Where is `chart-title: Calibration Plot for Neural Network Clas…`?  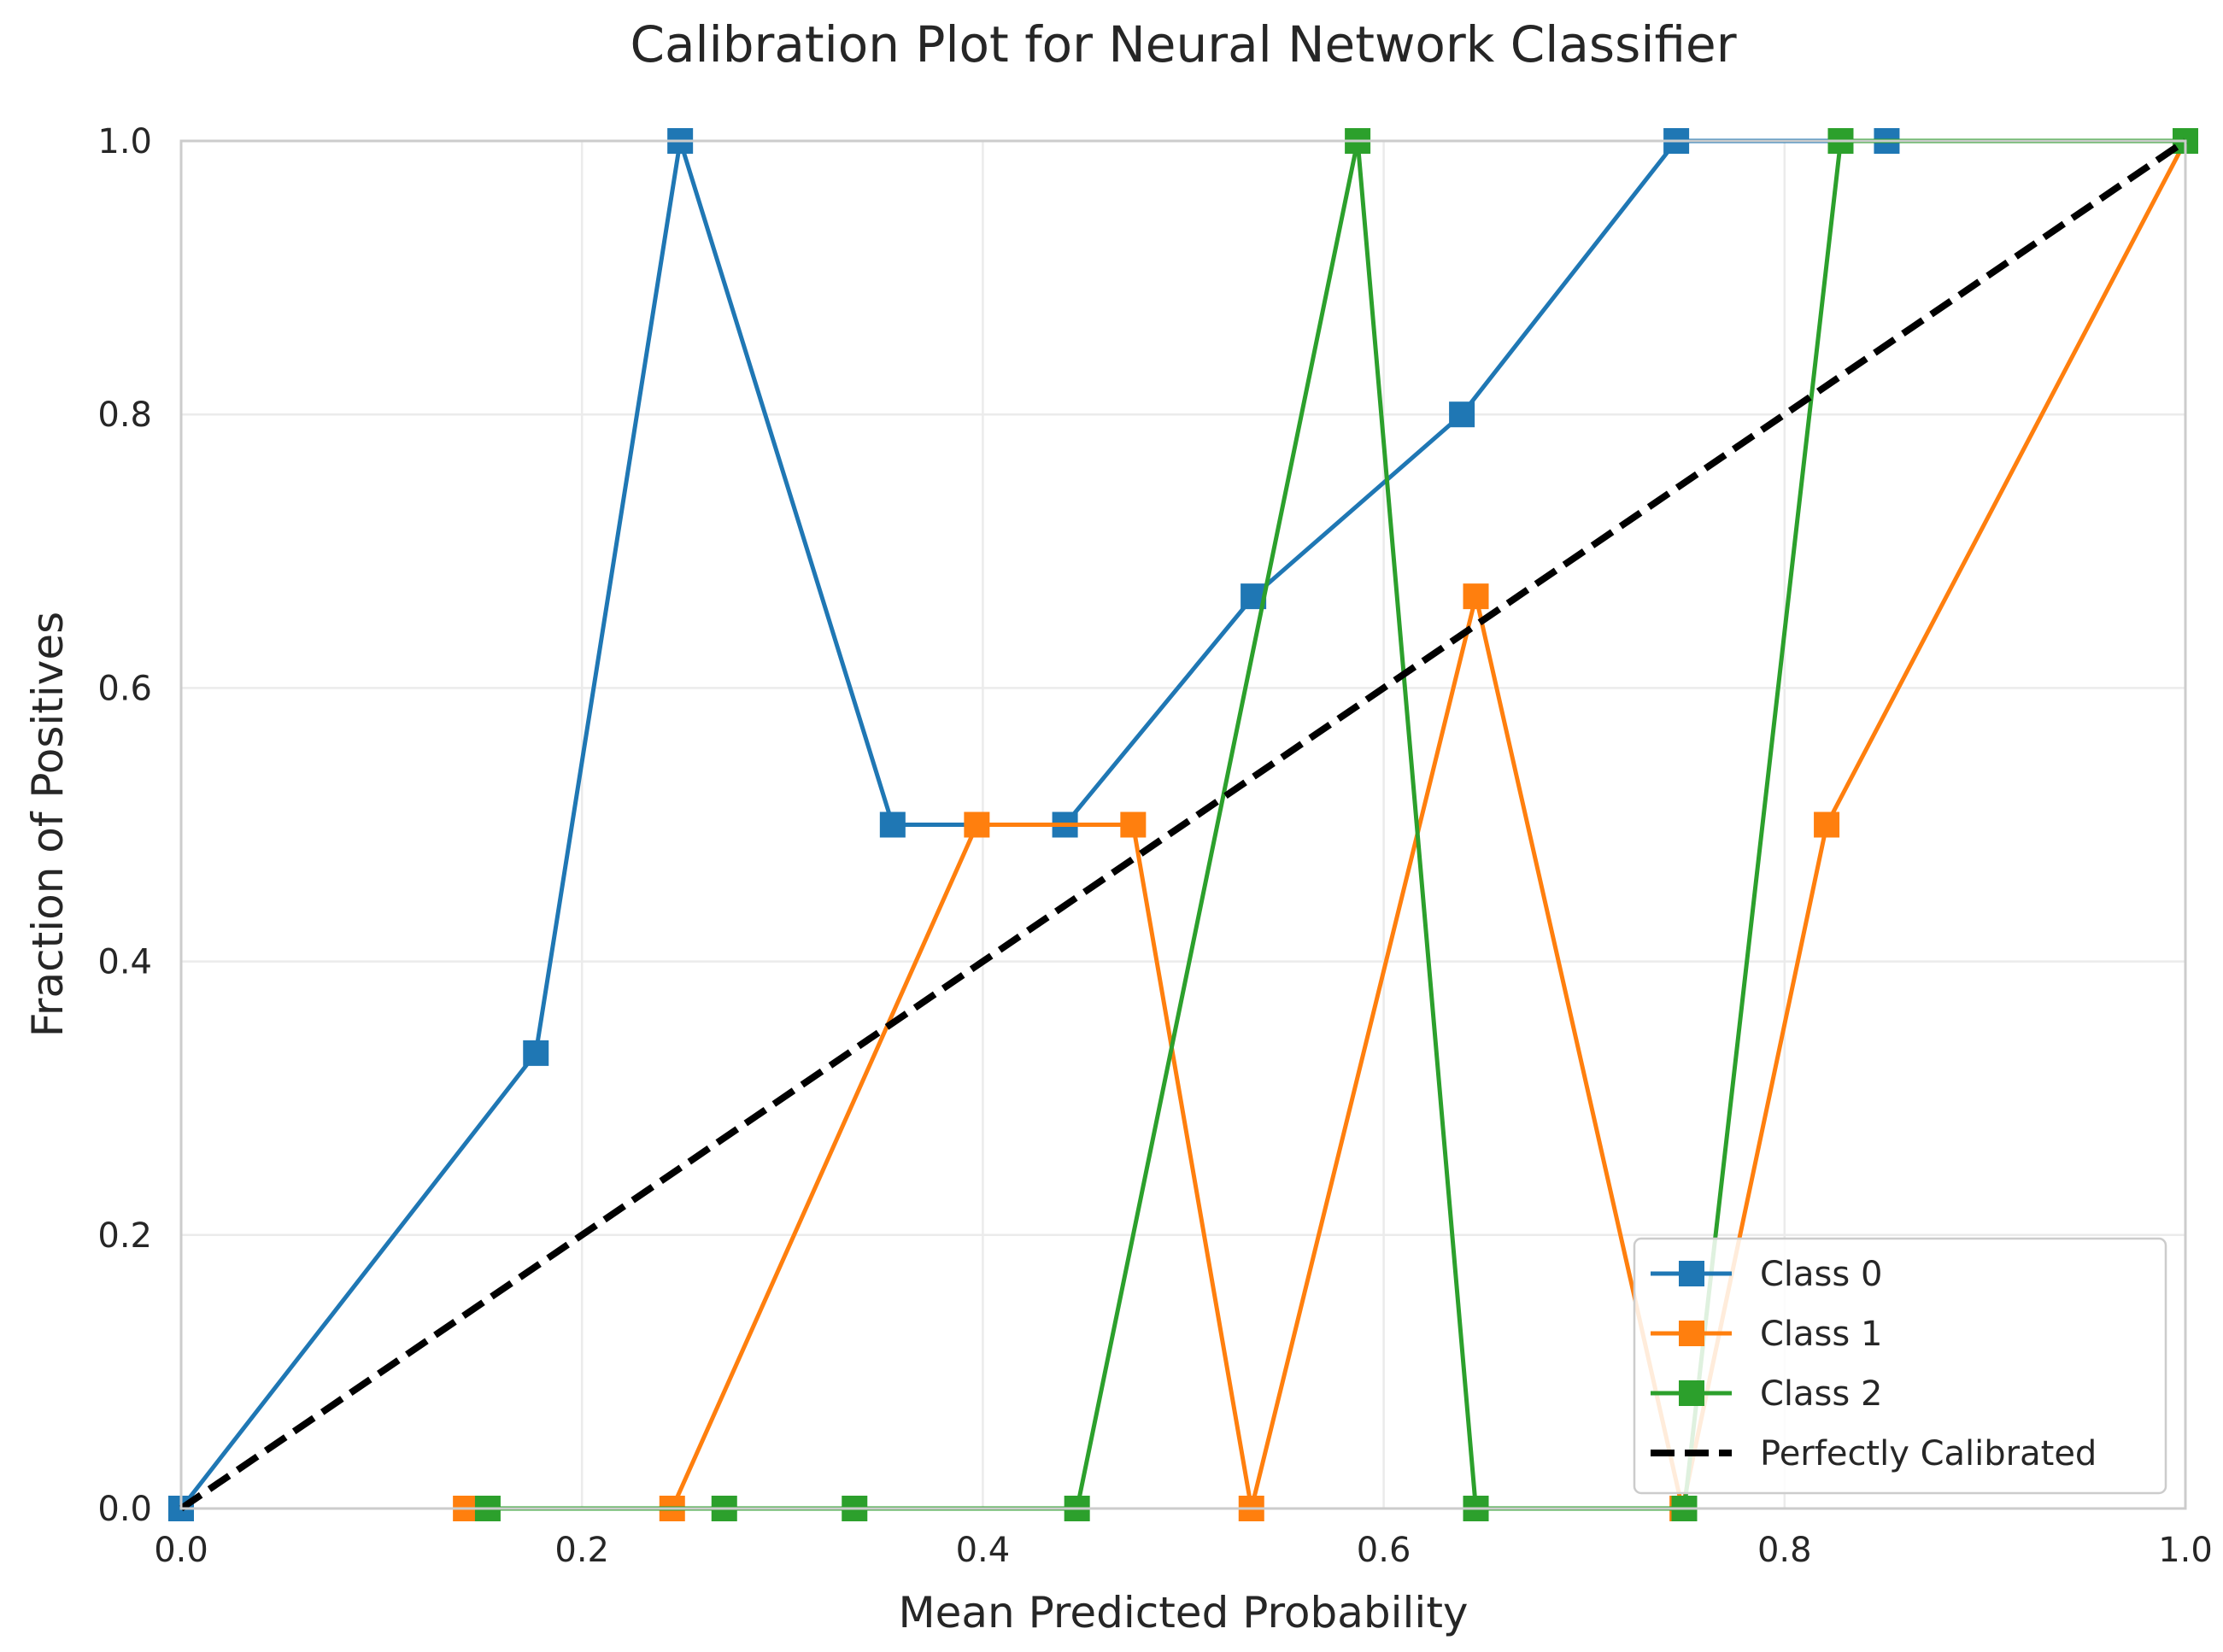 chart-title: Calibration Plot for Neural Network Clas… is located at coordinates (1183, 44).